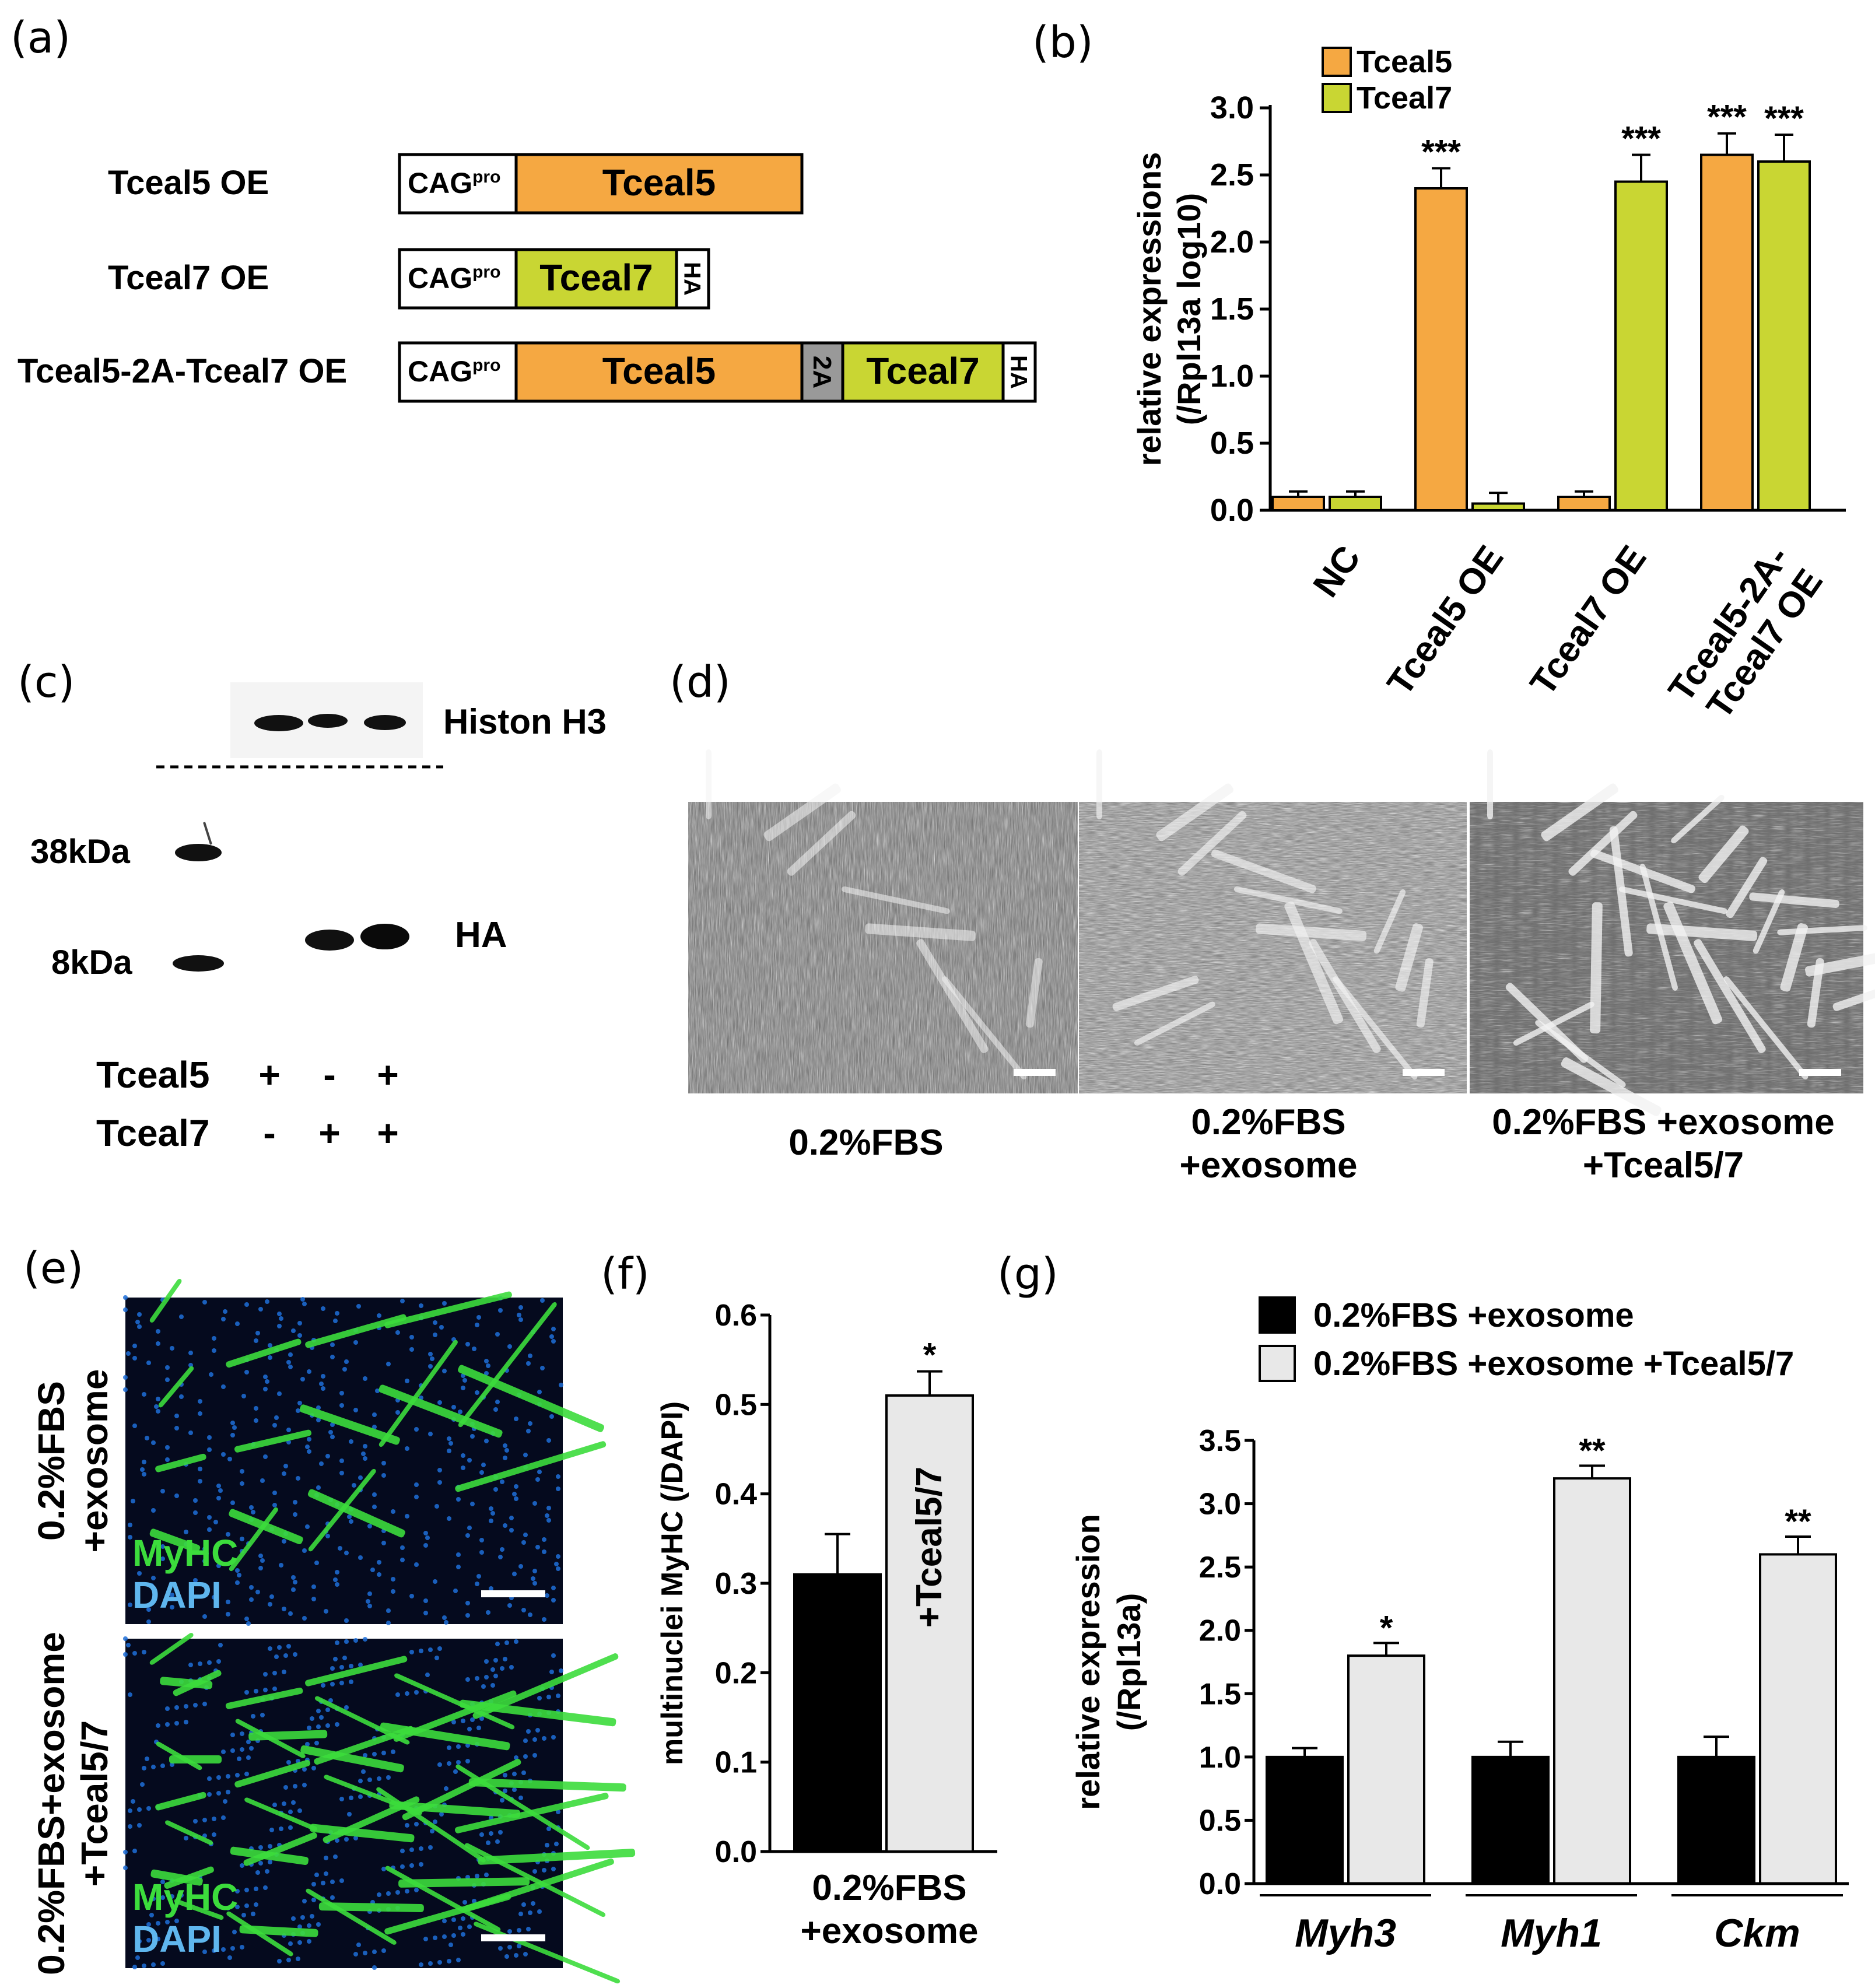 The width and height of the screenshot is (1875, 1988). I want to click on promoter-box, so click(458, 184).